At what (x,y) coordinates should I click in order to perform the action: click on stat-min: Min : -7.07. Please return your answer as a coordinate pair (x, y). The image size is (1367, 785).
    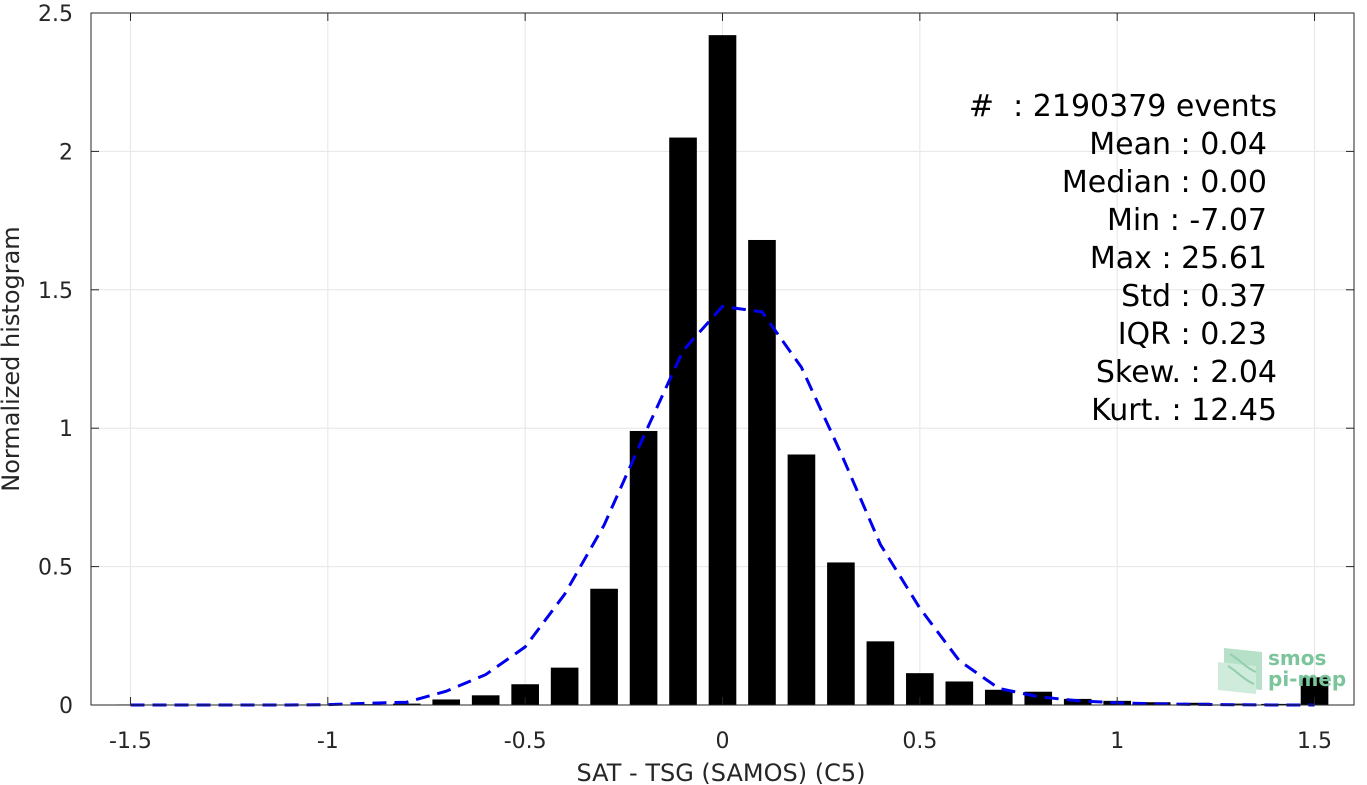
    Looking at the image, I should click on (1187, 220).